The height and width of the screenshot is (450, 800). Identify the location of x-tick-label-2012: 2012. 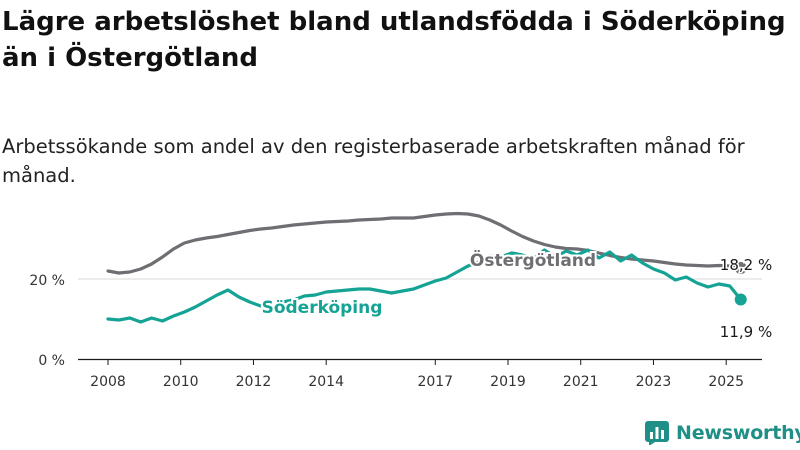
(254, 382).